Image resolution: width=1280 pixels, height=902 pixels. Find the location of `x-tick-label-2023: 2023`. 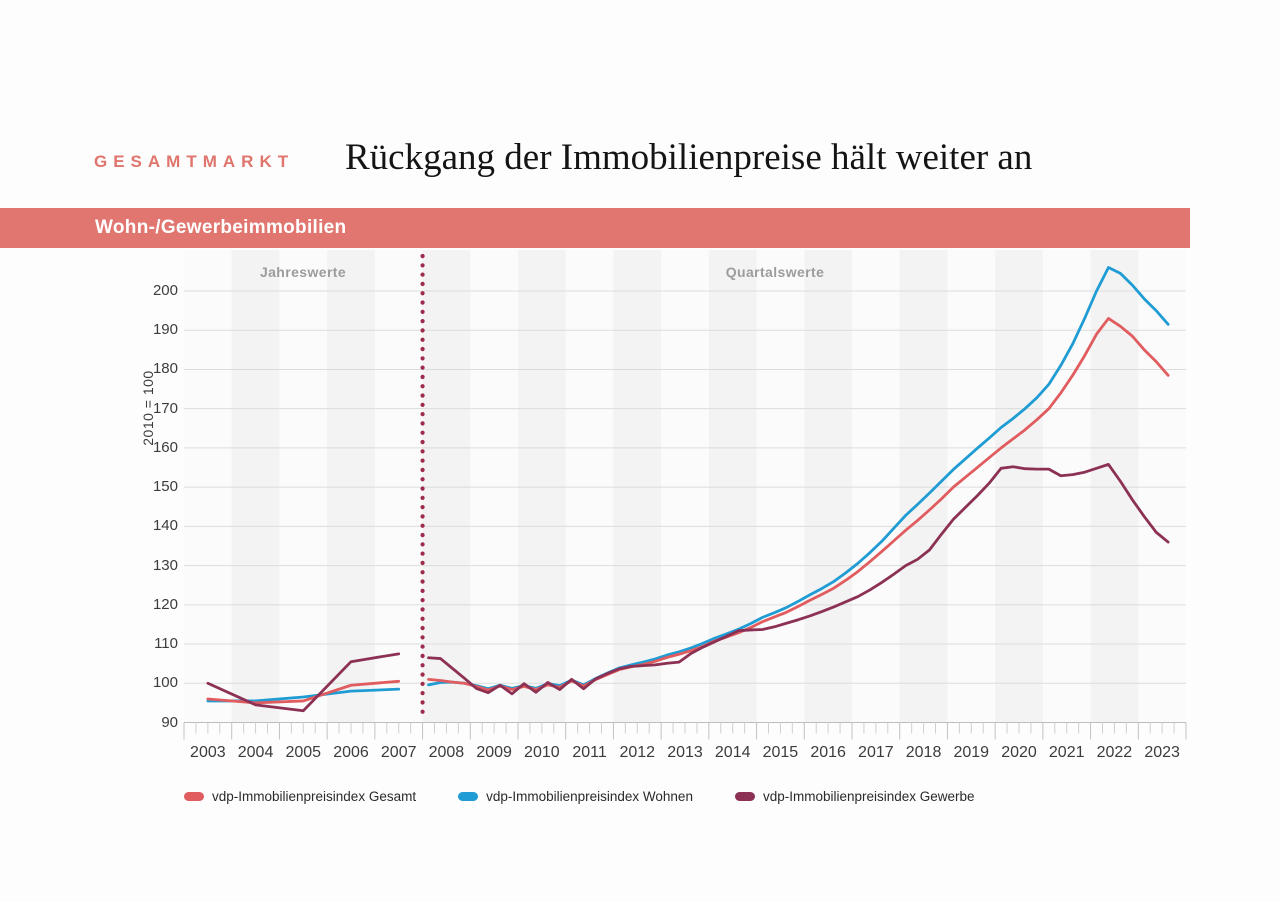

x-tick-label-2023: 2023 is located at coordinates (1162, 752).